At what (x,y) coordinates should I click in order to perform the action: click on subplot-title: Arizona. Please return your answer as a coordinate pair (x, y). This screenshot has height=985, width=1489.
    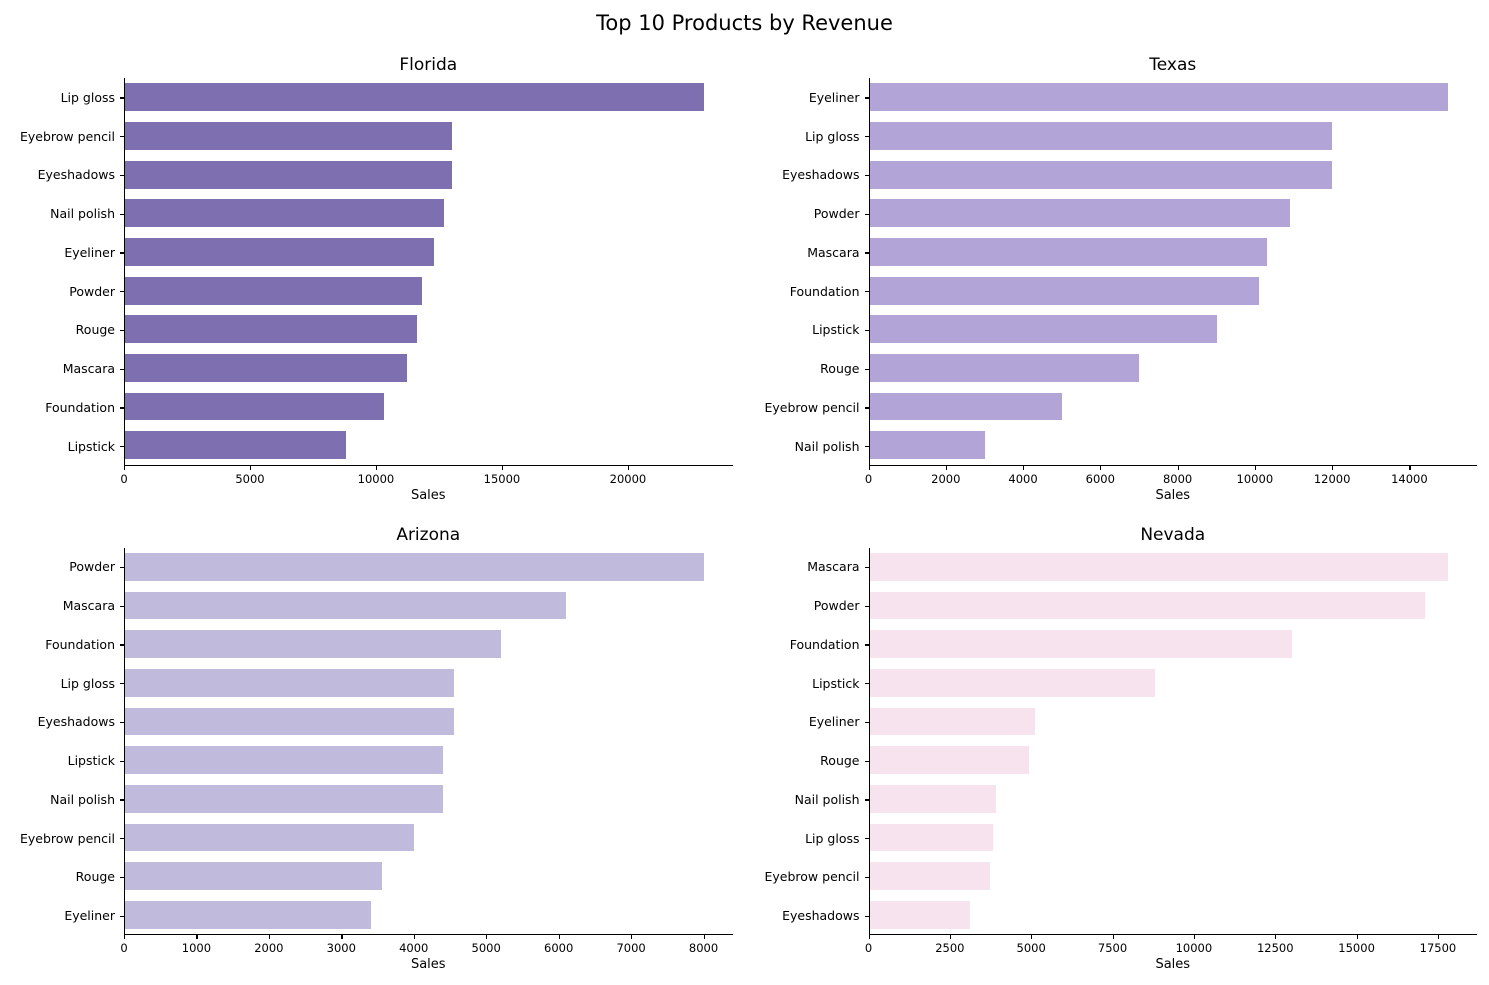
    Looking at the image, I should click on (428, 534).